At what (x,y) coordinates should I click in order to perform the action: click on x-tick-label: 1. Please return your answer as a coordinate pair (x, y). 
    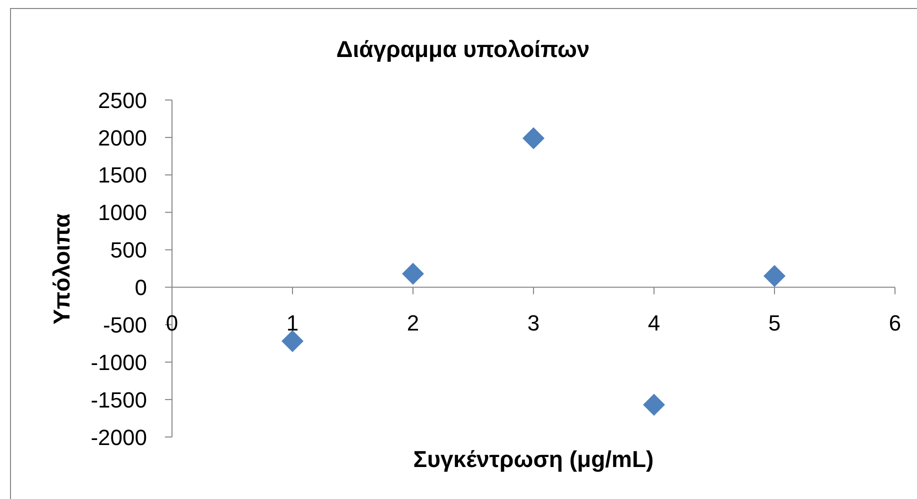
    Looking at the image, I should click on (292, 323).